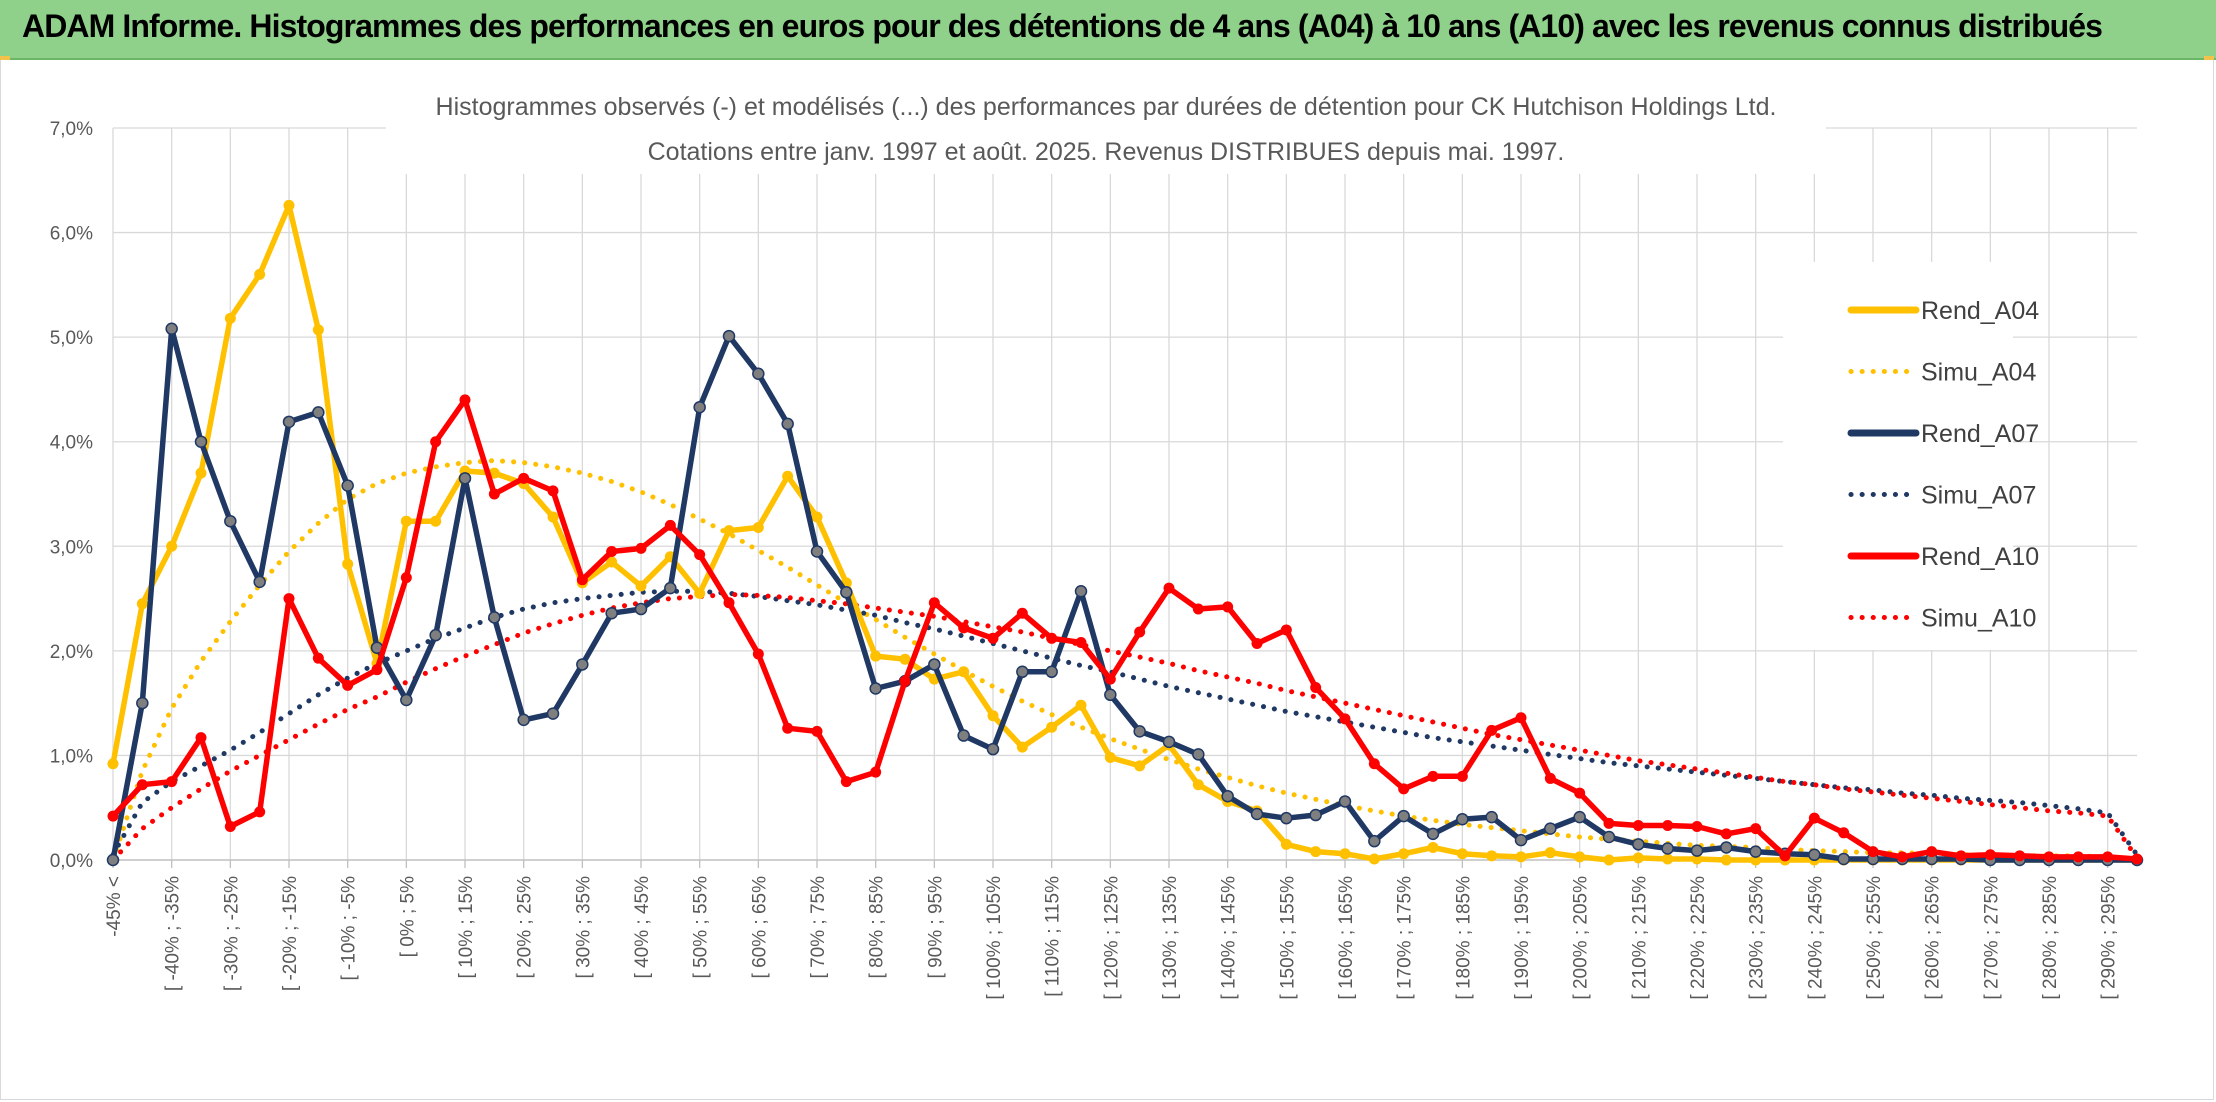 Image resolution: width=2216 pixels, height=1102 pixels. I want to click on title-background, so click(1106, 126).